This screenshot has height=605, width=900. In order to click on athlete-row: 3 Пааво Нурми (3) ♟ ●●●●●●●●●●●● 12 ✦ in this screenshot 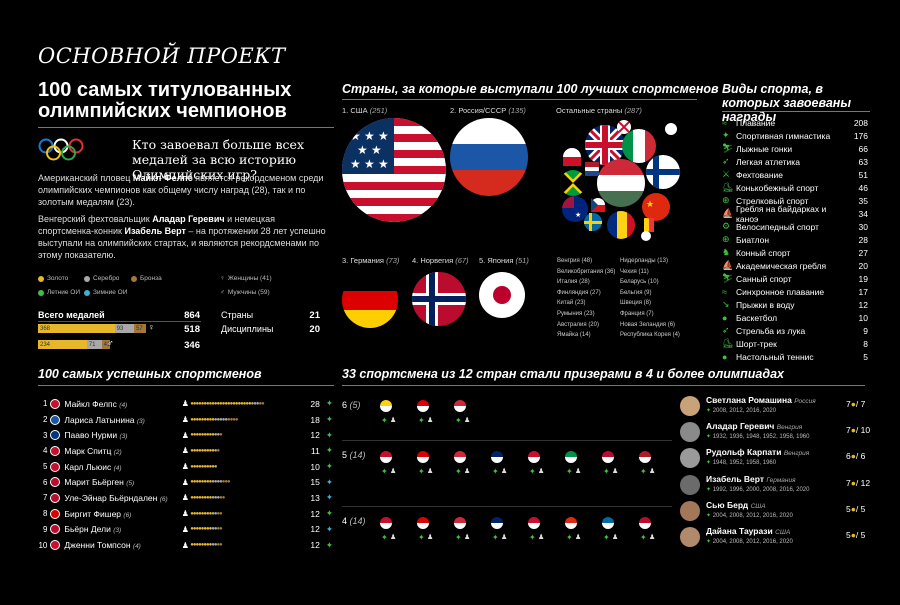, I will do `click(185, 435)`.